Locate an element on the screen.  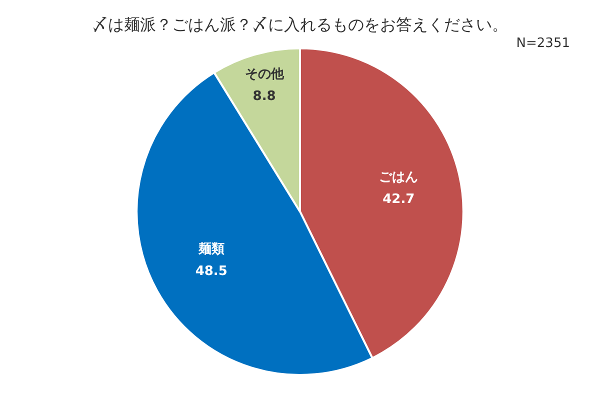
data-label: 48.5 is located at coordinates (211, 272).